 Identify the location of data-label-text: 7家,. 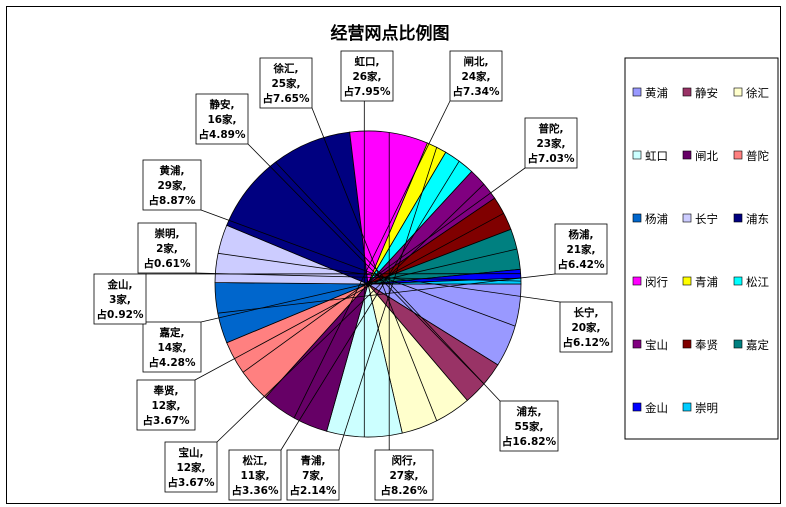
(313, 475).